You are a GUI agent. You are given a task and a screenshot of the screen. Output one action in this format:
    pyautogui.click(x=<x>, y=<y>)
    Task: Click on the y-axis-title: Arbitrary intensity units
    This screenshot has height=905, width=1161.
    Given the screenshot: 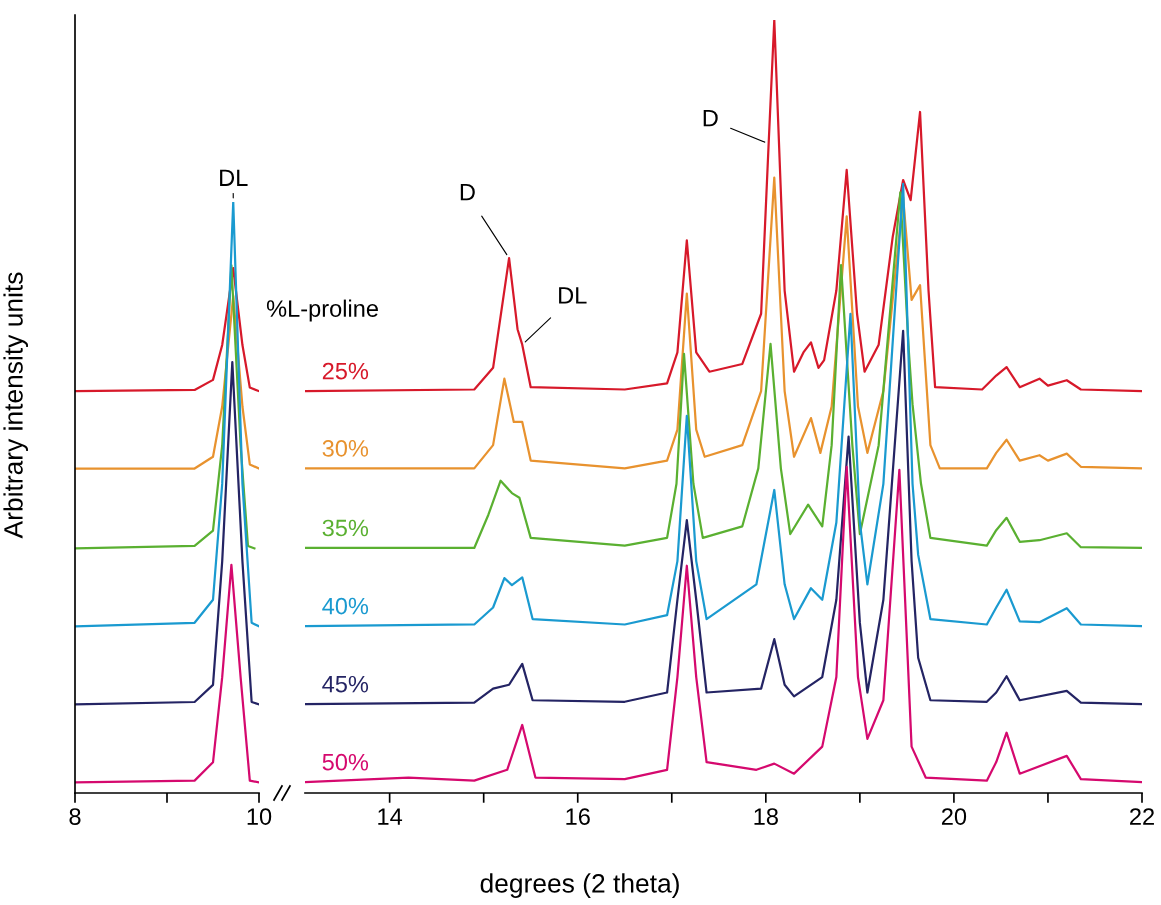 What is the action you would take?
    pyautogui.click(x=15, y=405)
    